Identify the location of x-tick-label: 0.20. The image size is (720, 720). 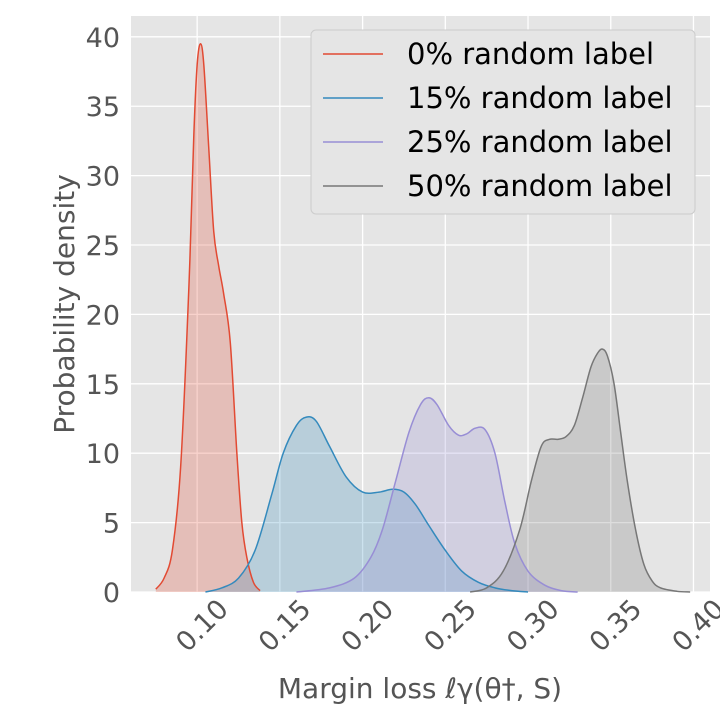
(368, 626).